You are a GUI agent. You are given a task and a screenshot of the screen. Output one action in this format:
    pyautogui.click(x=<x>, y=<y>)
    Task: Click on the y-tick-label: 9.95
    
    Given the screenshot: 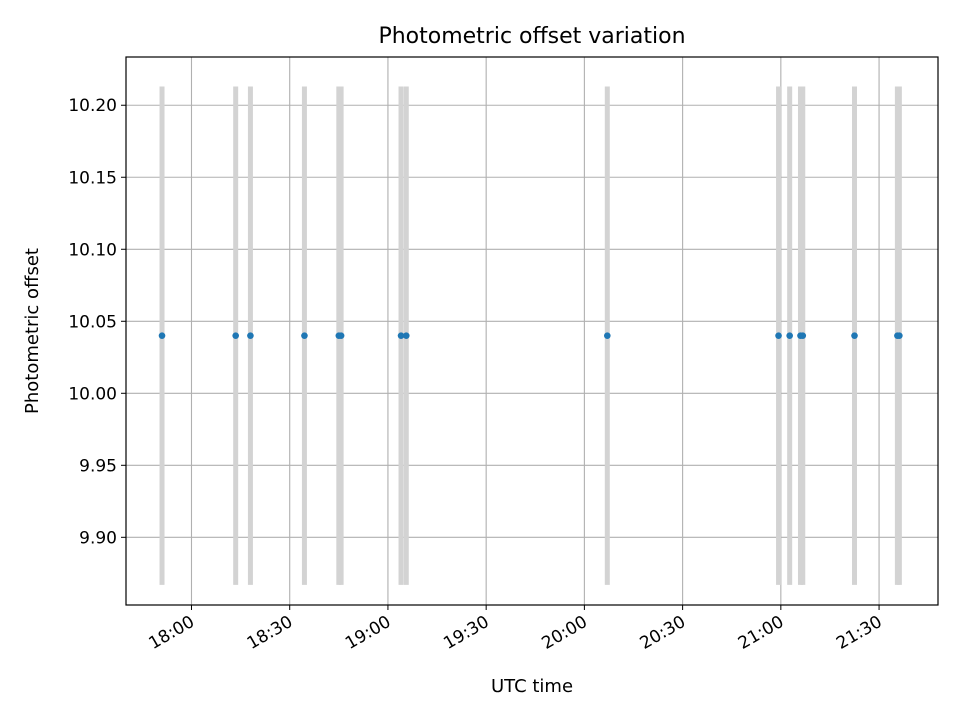 What is the action you would take?
    pyautogui.click(x=98, y=466)
    